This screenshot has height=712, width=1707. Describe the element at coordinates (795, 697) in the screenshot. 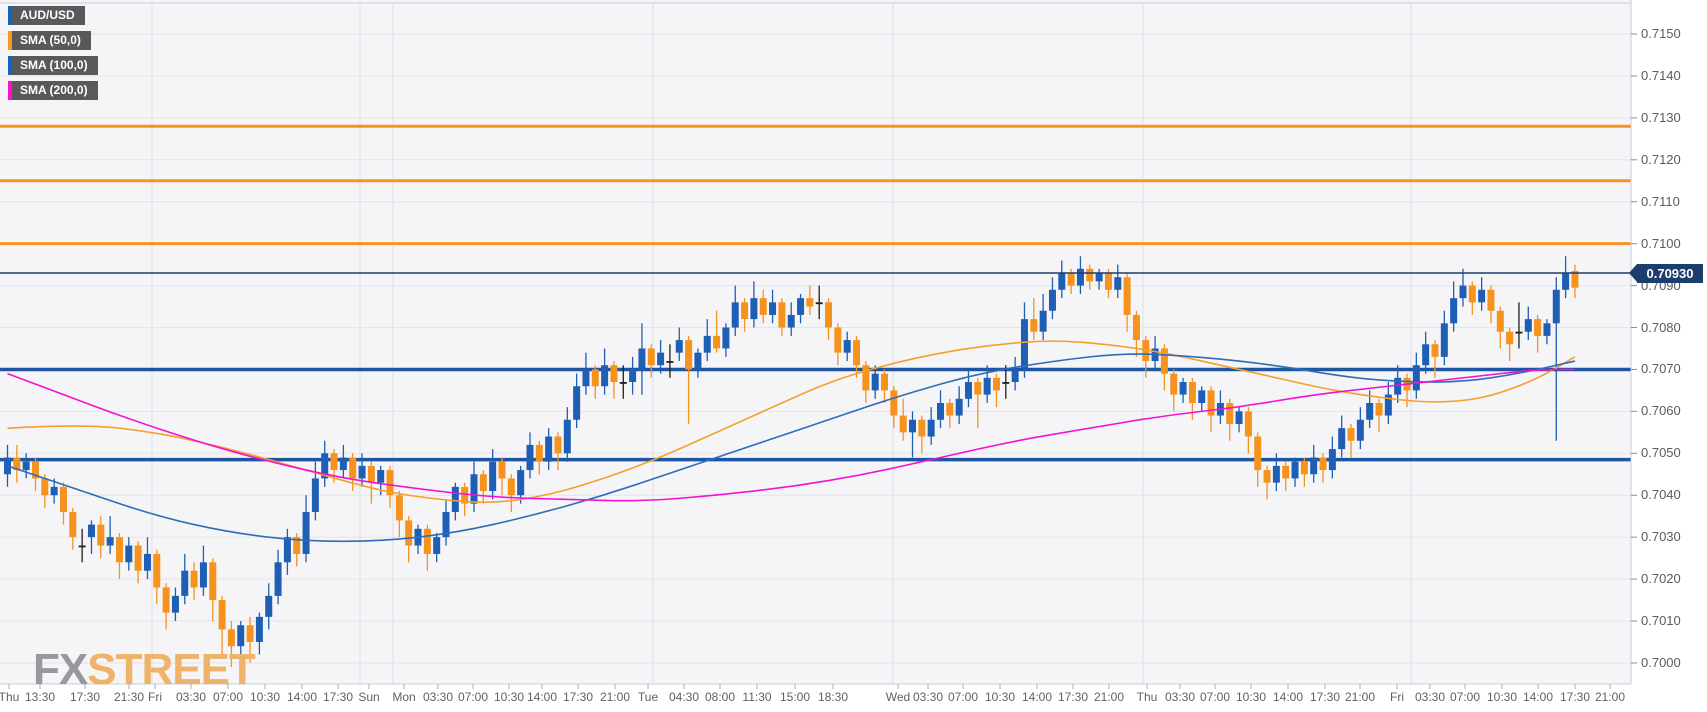

I see `time-axis-label: 15:00` at that location.